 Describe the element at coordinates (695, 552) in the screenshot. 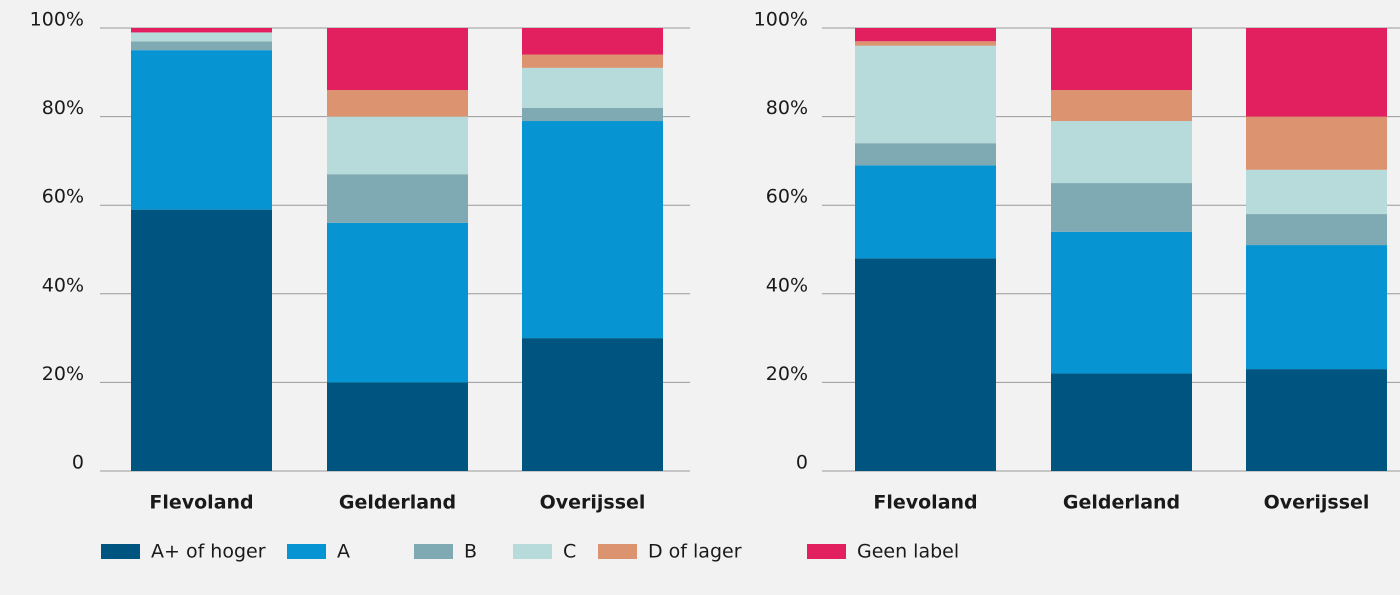

I see `legend-label: D of lager` at that location.